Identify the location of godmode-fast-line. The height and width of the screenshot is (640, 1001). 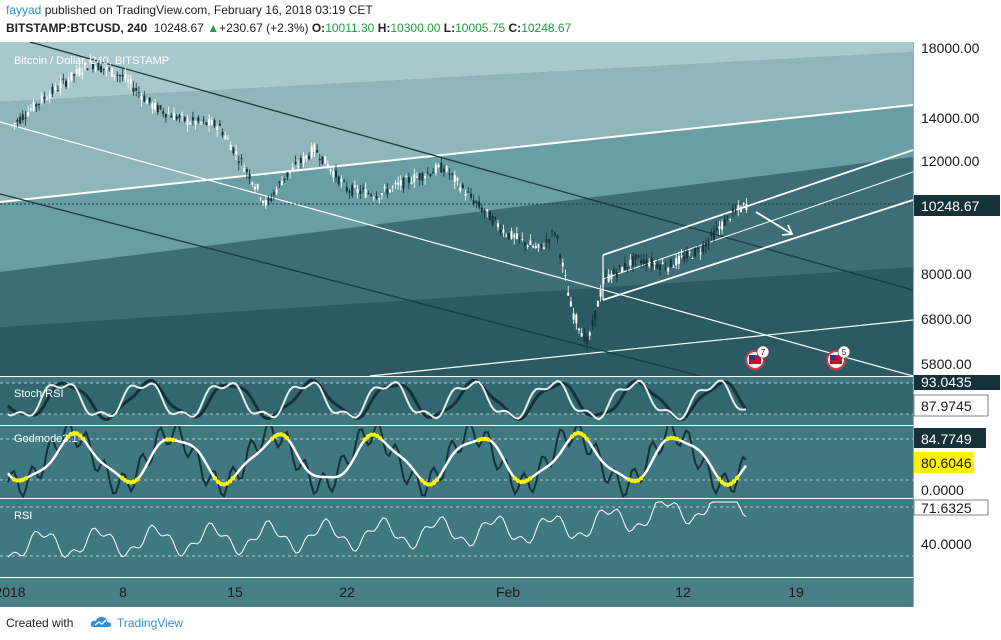
(377, 462).